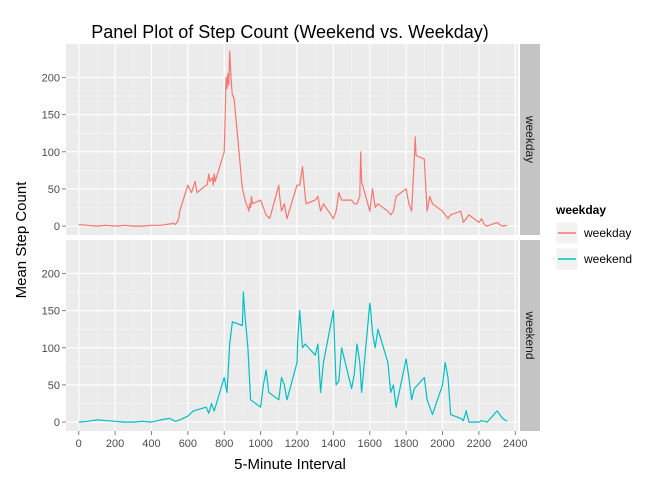  Describe the element at coordinates (297, 444) in the screenshot. I see `x-tick-label: 1200` at that location.